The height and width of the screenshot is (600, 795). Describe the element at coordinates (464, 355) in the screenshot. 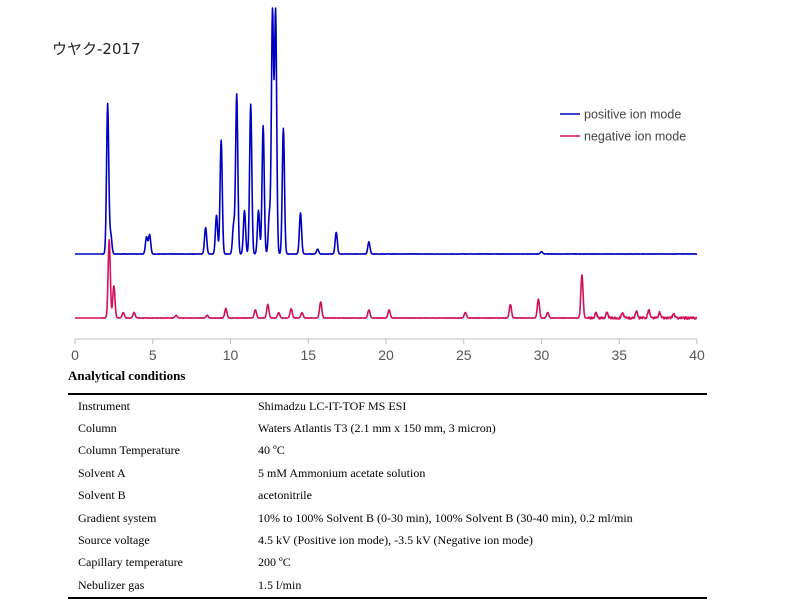

I see `x-tick-label: 25` at that location.